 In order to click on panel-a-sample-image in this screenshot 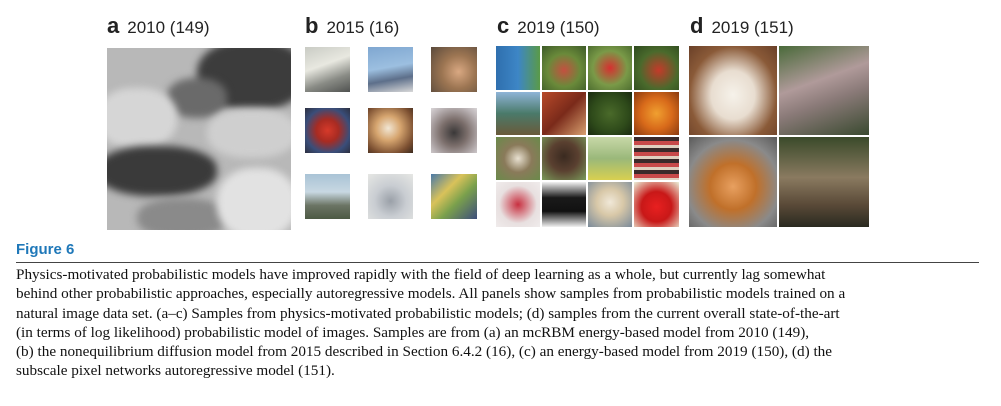, I will do `click(199, 139)`.